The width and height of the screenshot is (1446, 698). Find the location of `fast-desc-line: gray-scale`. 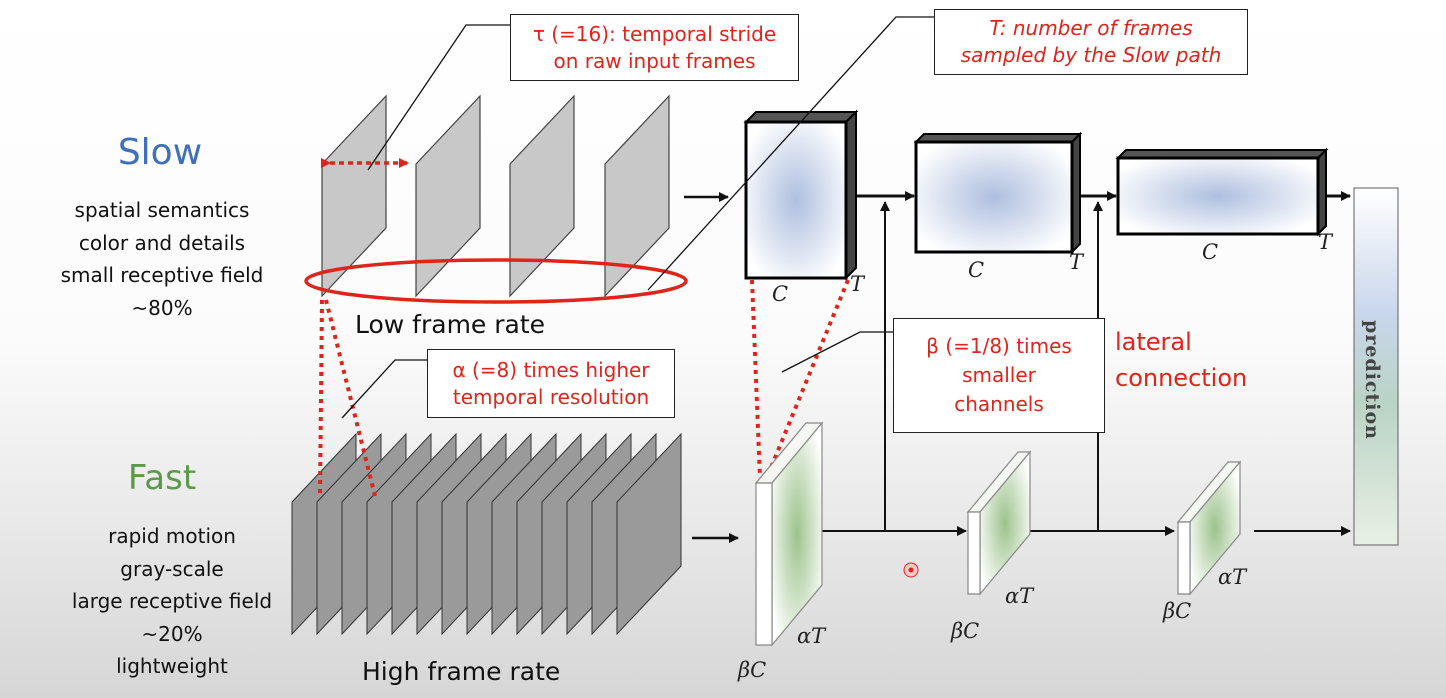

fast-desc-line: gray-scale is located at coordinates (172, 568).